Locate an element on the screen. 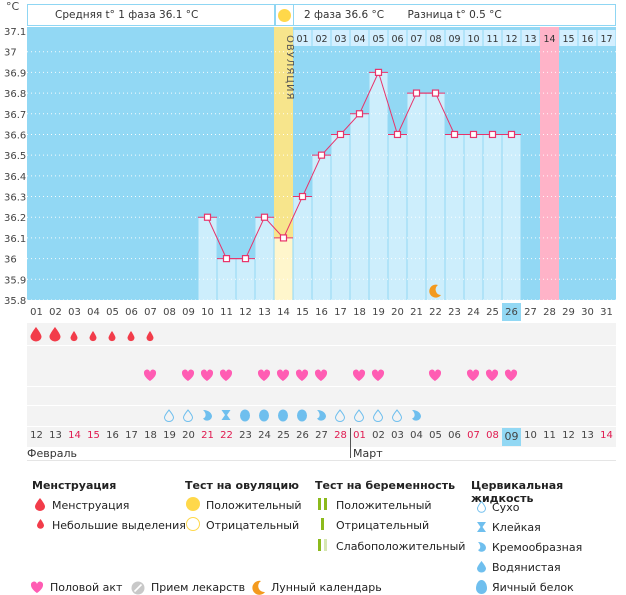 The width and height of the screenshot is (626, 595). cycle-day-label: 15 is located at coordinates (302, 312).